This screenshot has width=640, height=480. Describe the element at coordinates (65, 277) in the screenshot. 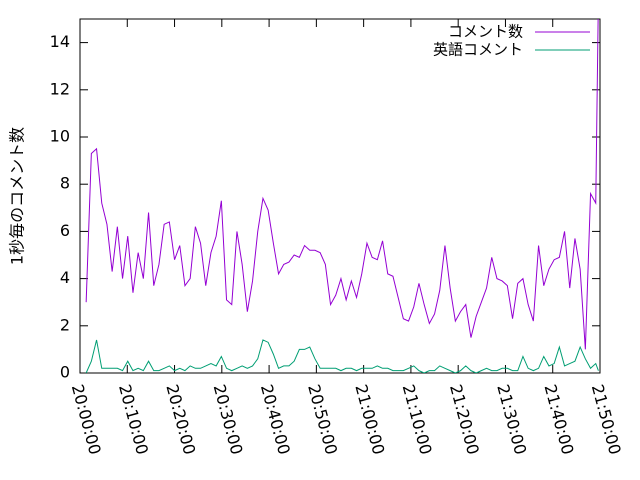

I see `y-tick-label: 4` at that location.